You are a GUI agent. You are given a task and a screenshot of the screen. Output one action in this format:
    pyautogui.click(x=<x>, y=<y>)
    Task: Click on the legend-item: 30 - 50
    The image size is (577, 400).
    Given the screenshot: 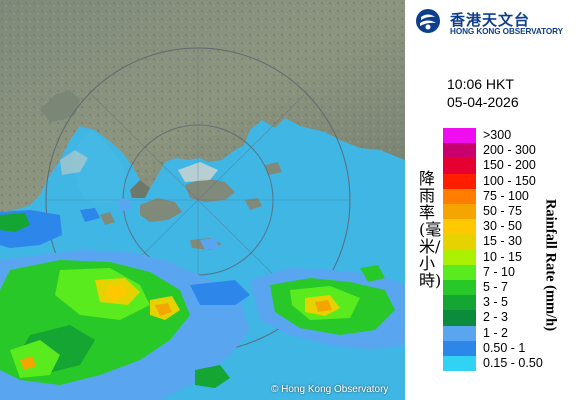 What is the action you would take?
    pyautogui.click(x=510, y=227)
    